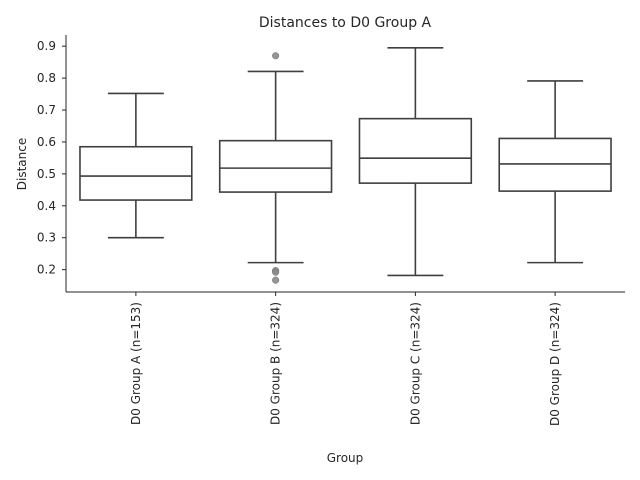 The width and height of the screenshot is (640, 480). I want to click on y-axis-label: Distance, so click(22, 164).